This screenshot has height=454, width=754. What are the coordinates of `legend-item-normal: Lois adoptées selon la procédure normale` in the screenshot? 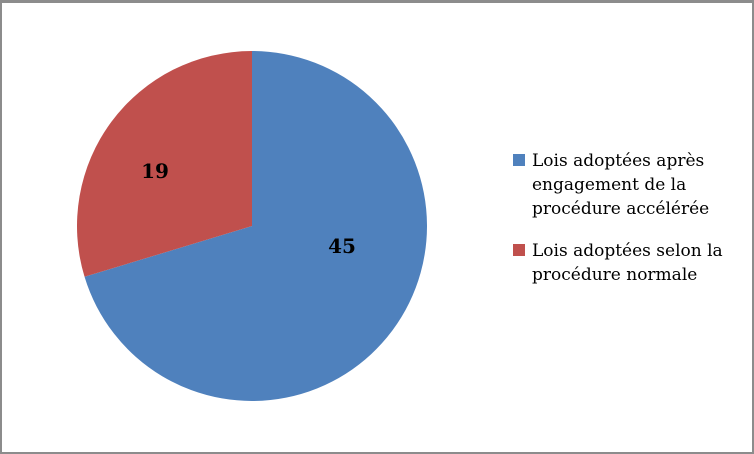 It's located at (618, 263).